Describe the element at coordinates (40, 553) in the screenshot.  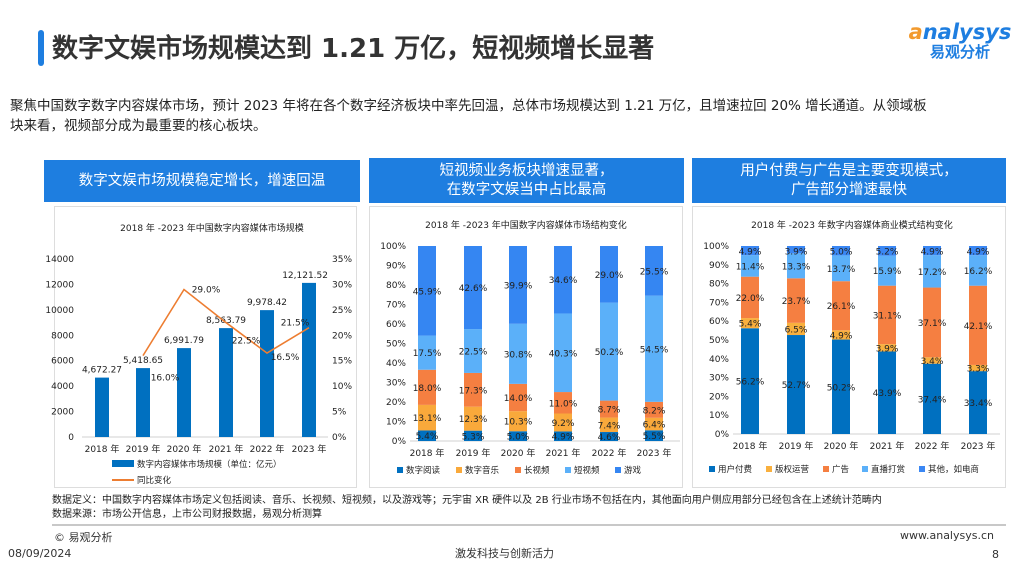
I see `footer-date: 08/09/2024` at that location.